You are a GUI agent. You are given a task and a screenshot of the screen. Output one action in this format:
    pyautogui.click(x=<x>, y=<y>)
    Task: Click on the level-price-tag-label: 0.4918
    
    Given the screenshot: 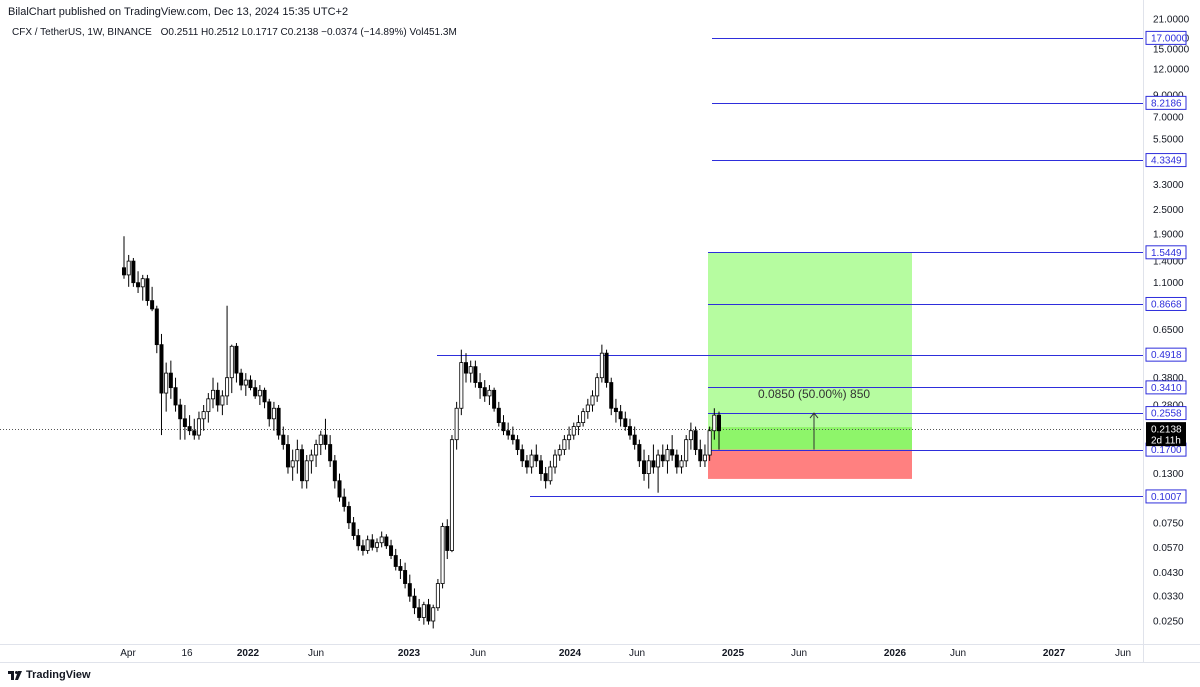 What is the action you would take?
    pyautogui.click(x=1166, y=355)
    